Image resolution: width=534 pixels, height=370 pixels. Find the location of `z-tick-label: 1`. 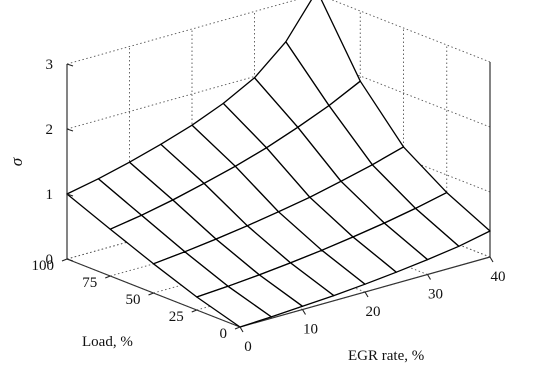

z-tick-label: 1 is located at coordinates (50, 195).